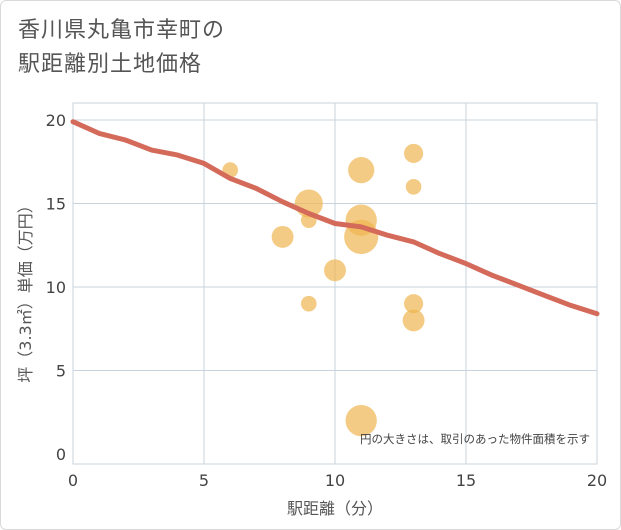 The width and height of the screenshot is (621, 530). What do you see at coordinates (597, 480) in the screenshot?
I see `x-tick-label: 20` at bounding box center [597, 480].